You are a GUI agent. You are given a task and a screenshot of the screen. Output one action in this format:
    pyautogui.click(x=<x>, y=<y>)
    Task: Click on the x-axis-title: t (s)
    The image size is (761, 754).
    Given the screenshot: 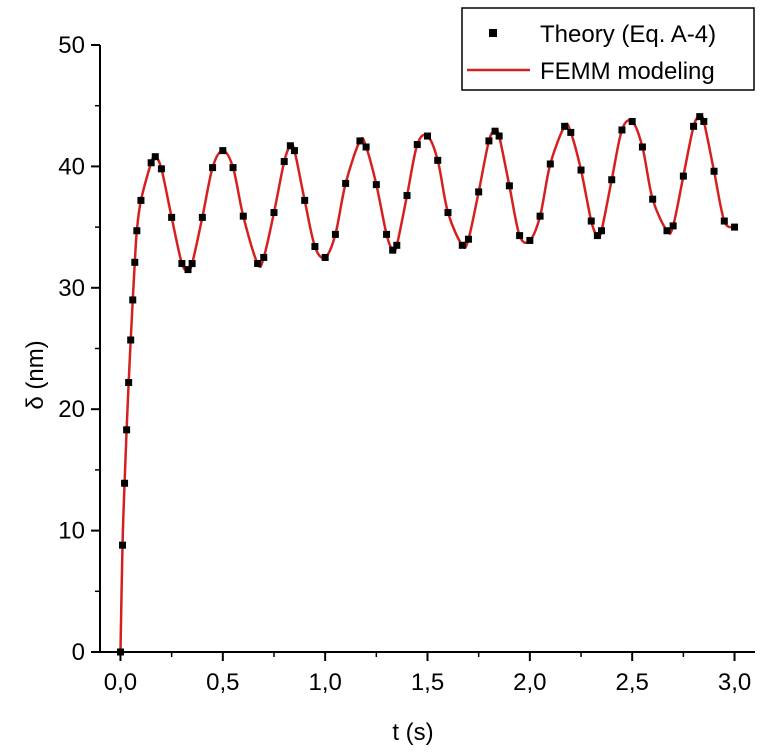 What is the action you would take?
    pyautogui.click(x=412, y=732)
    